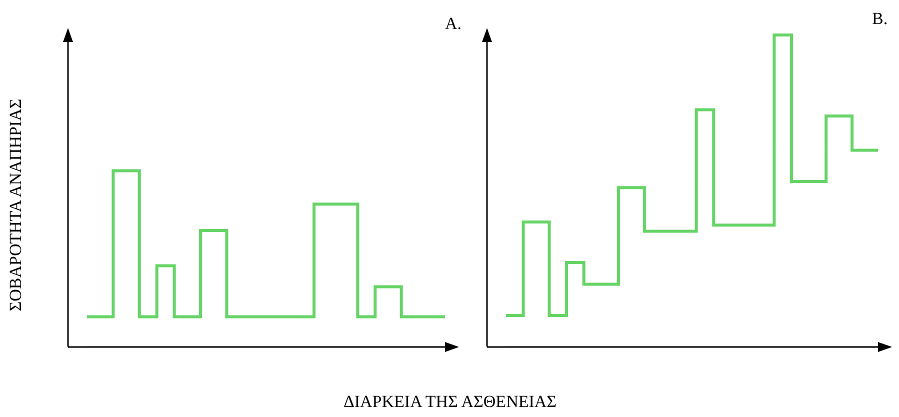 The image size is (899, 417). Describe the element at coordinates (453, 24) in the screenshot. I see `chart-title: A.` at that location.